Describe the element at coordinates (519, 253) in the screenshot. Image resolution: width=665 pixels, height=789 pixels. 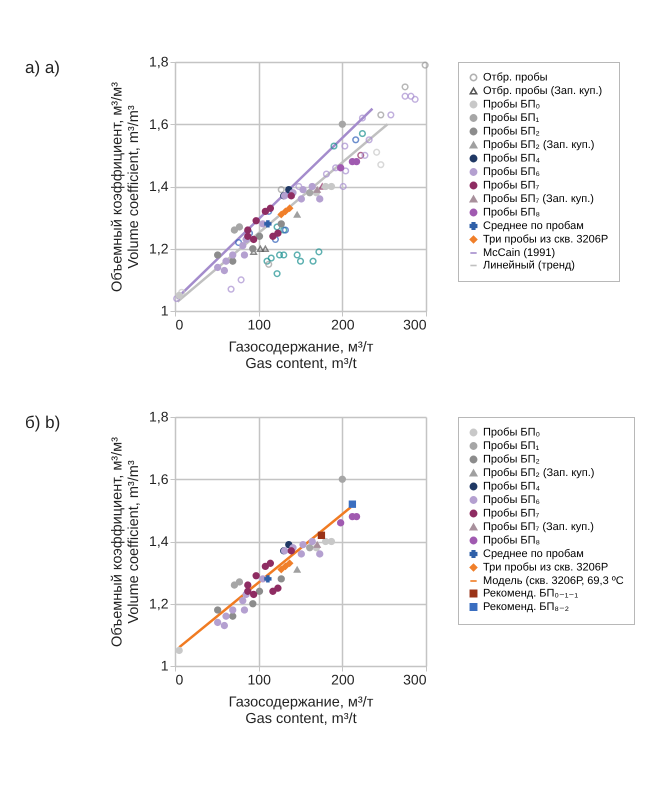
I see `legend-label: McCain (1991)` at that location.